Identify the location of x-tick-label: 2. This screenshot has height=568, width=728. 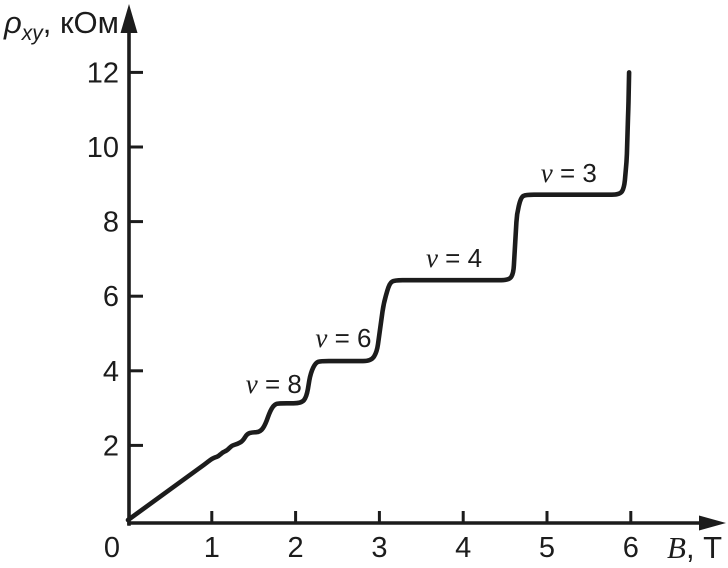
(296, 548).